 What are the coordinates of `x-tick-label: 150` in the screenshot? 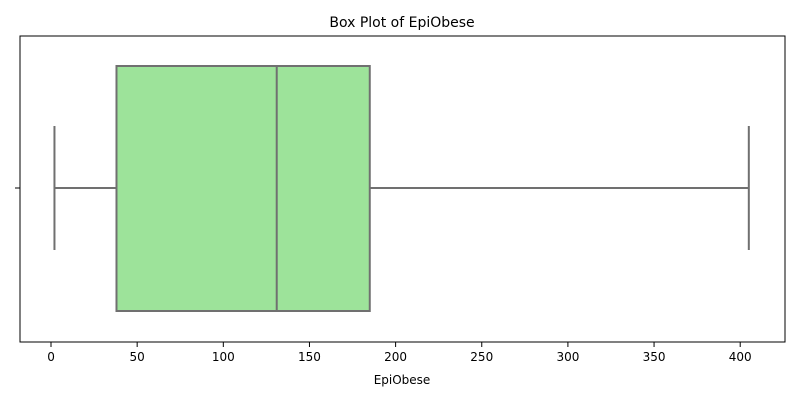 It's located at (309, 357).